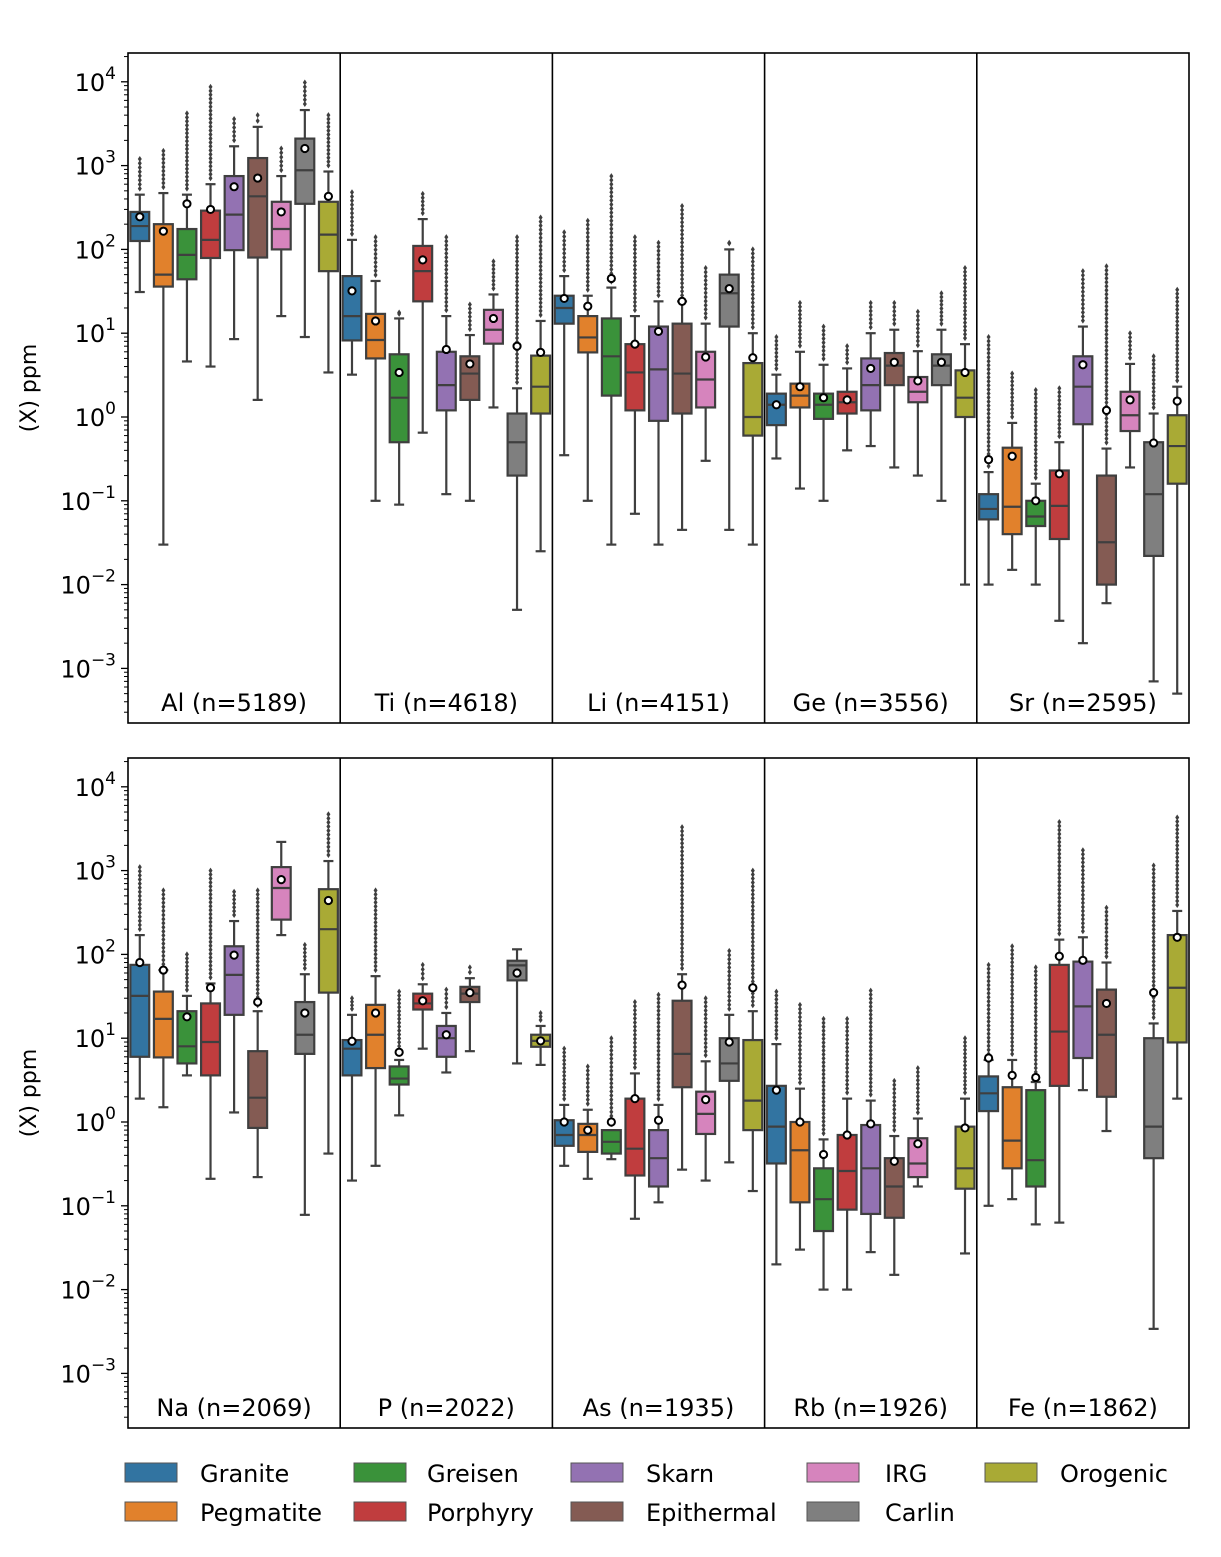  I want to click on legend-label: Greisen, so click(473, 1474).